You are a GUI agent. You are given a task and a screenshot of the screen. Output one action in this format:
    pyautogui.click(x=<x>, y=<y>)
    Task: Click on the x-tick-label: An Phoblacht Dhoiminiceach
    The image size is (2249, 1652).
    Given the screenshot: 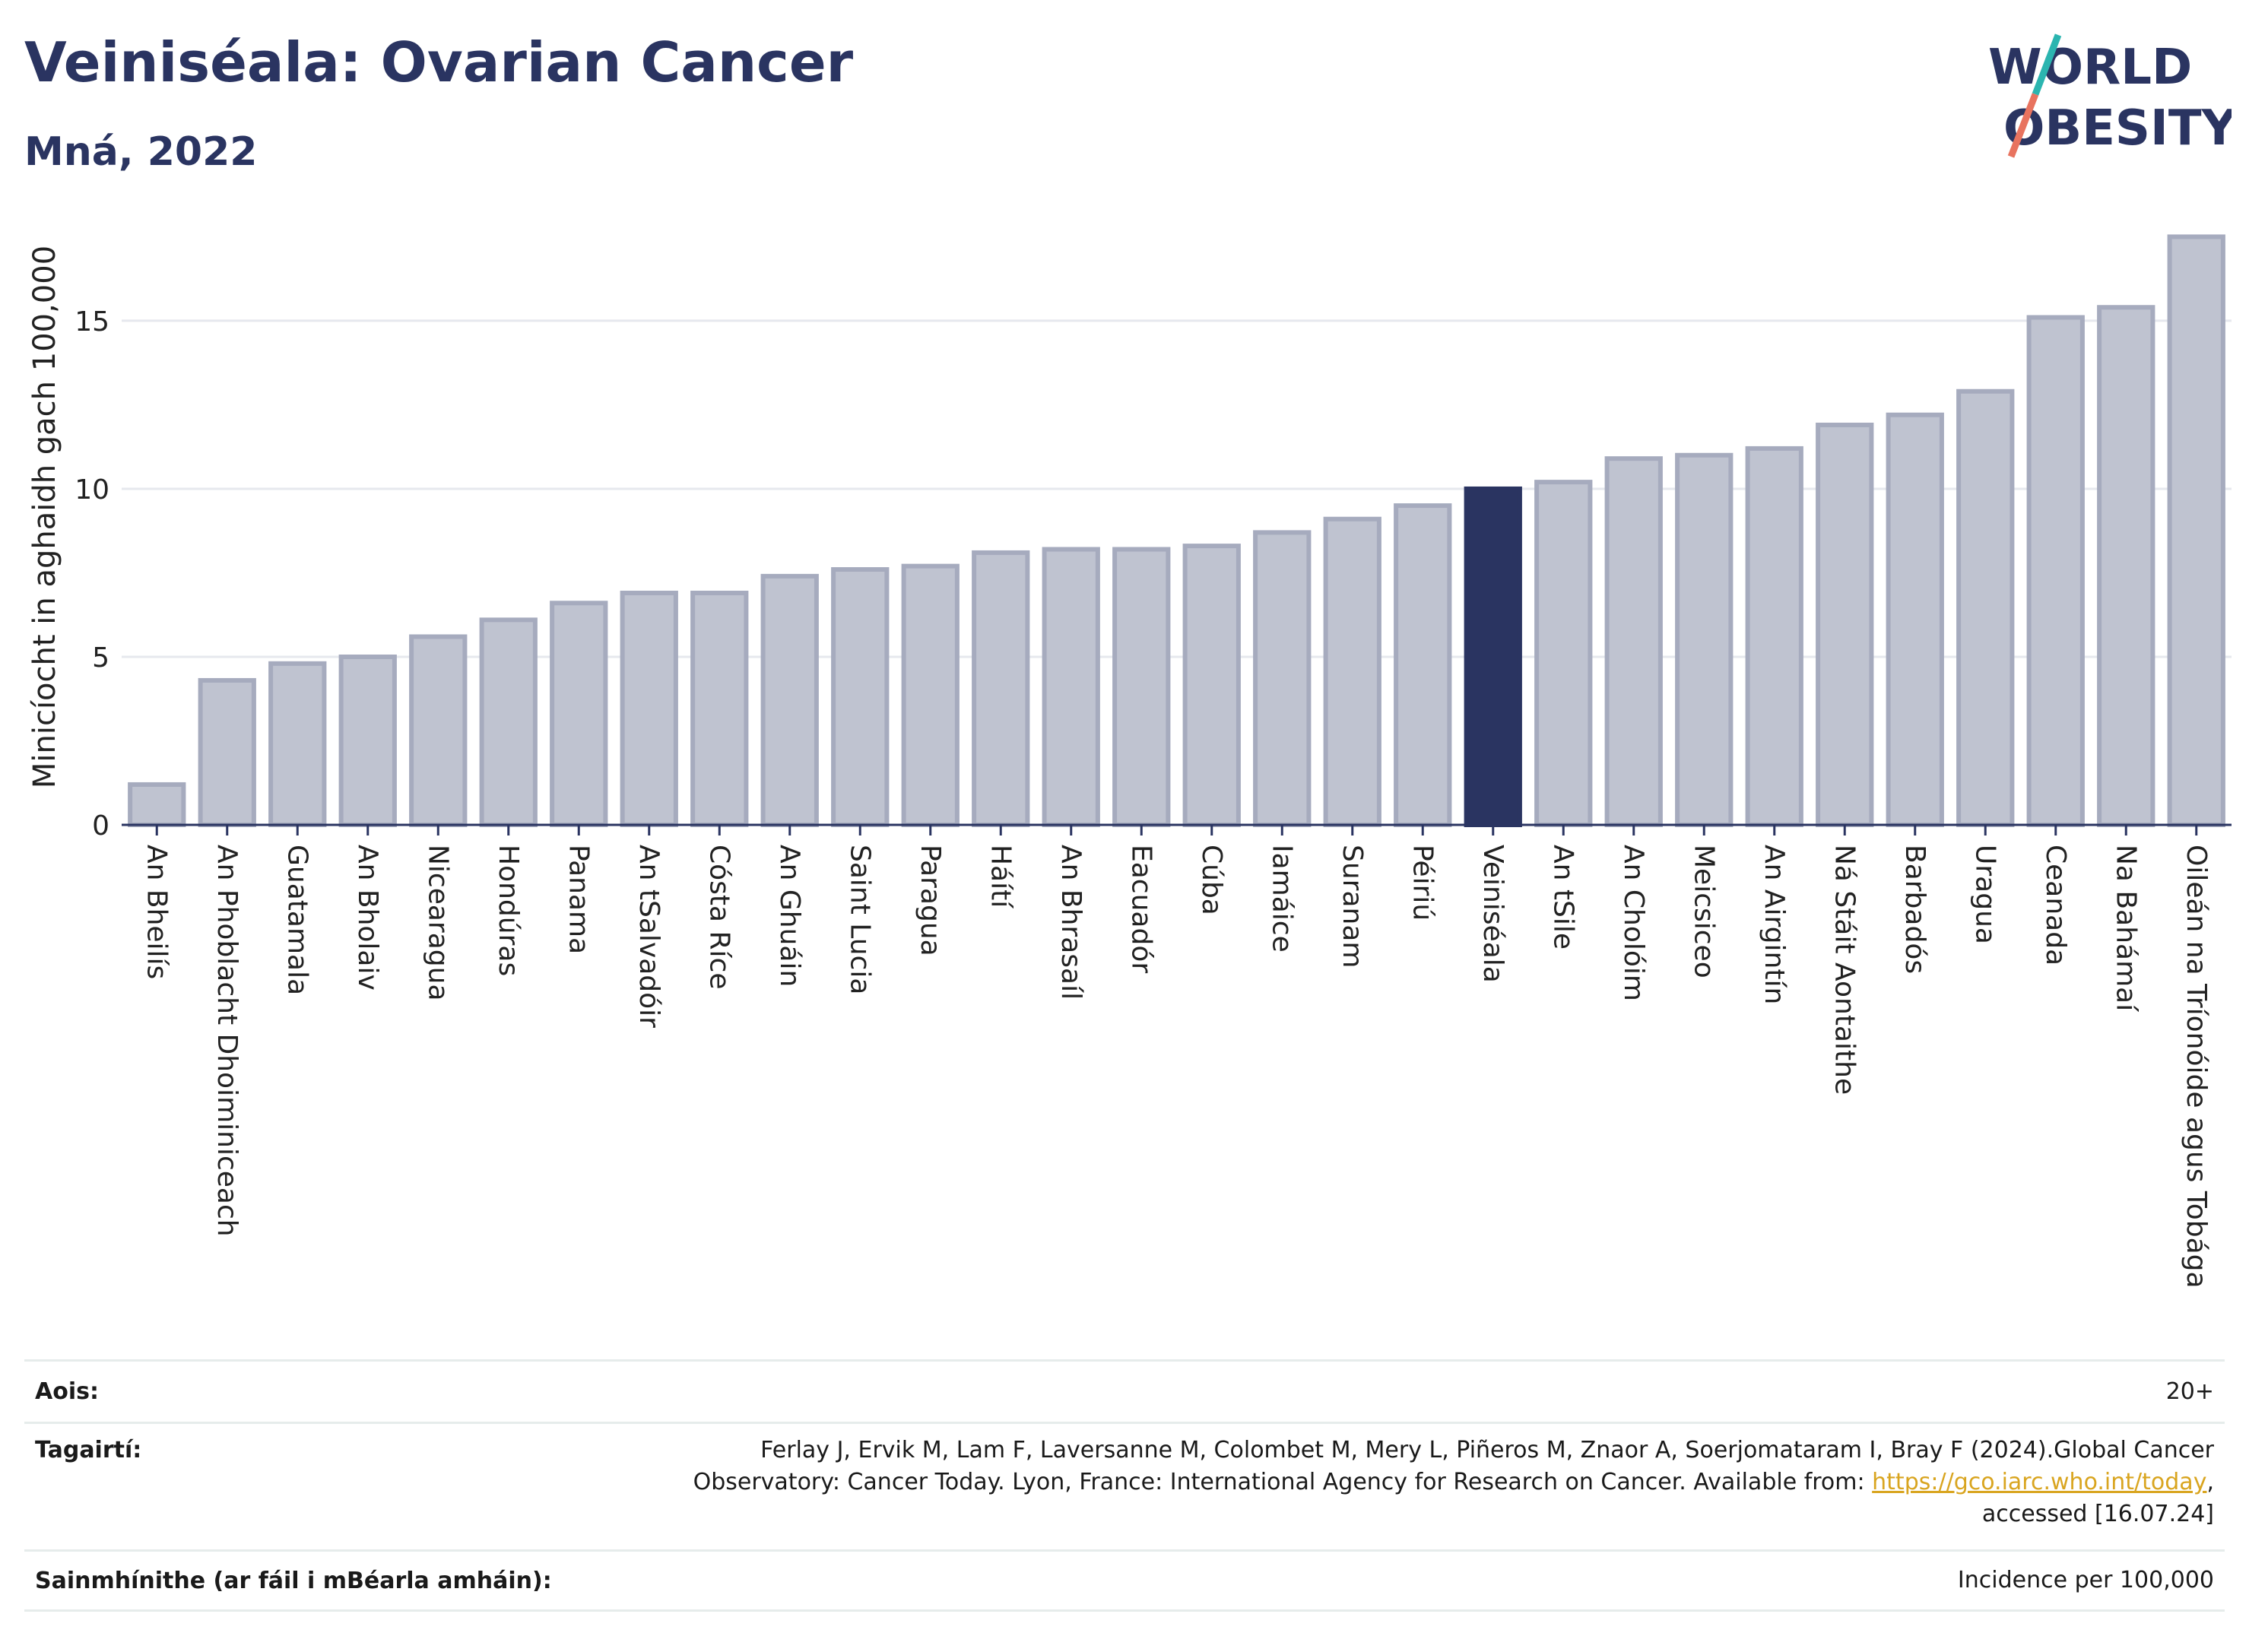 What is the action you would take?
    pyautogui.click(x=227, y=1041)
    